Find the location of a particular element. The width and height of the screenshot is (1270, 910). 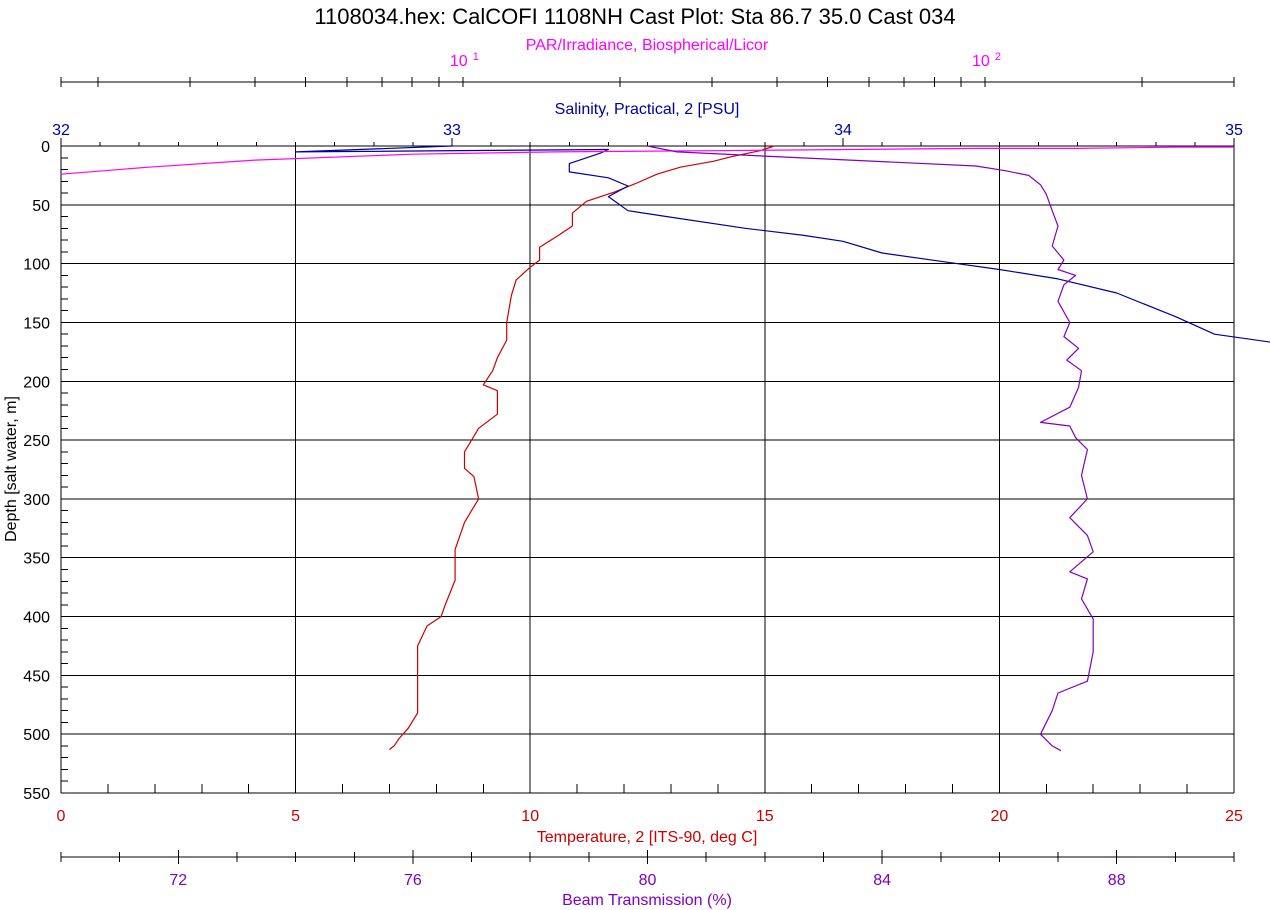

depth-tick-label: 500 is located at coordinates (36, 735).